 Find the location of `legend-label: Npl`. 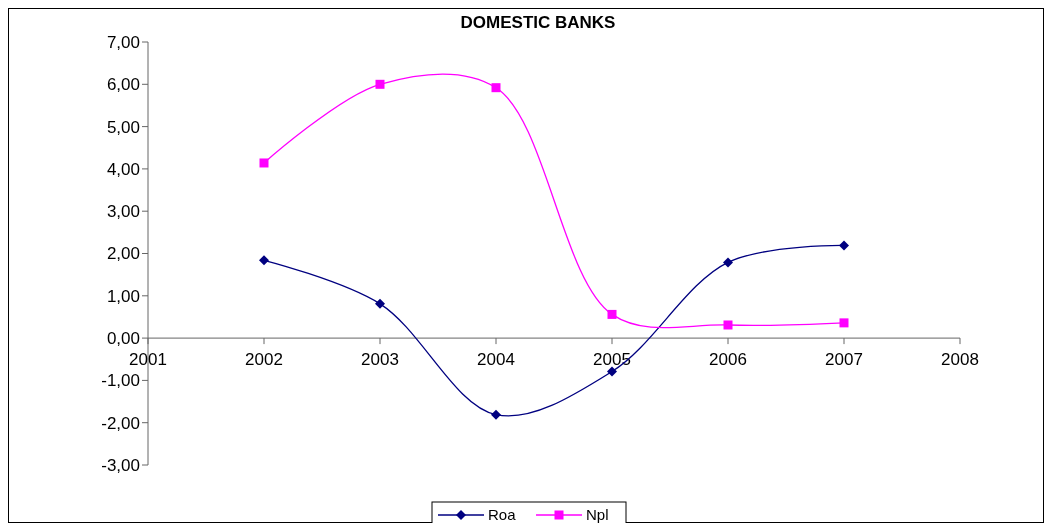

legend-label: Npl is located at coordinates (597, 515).